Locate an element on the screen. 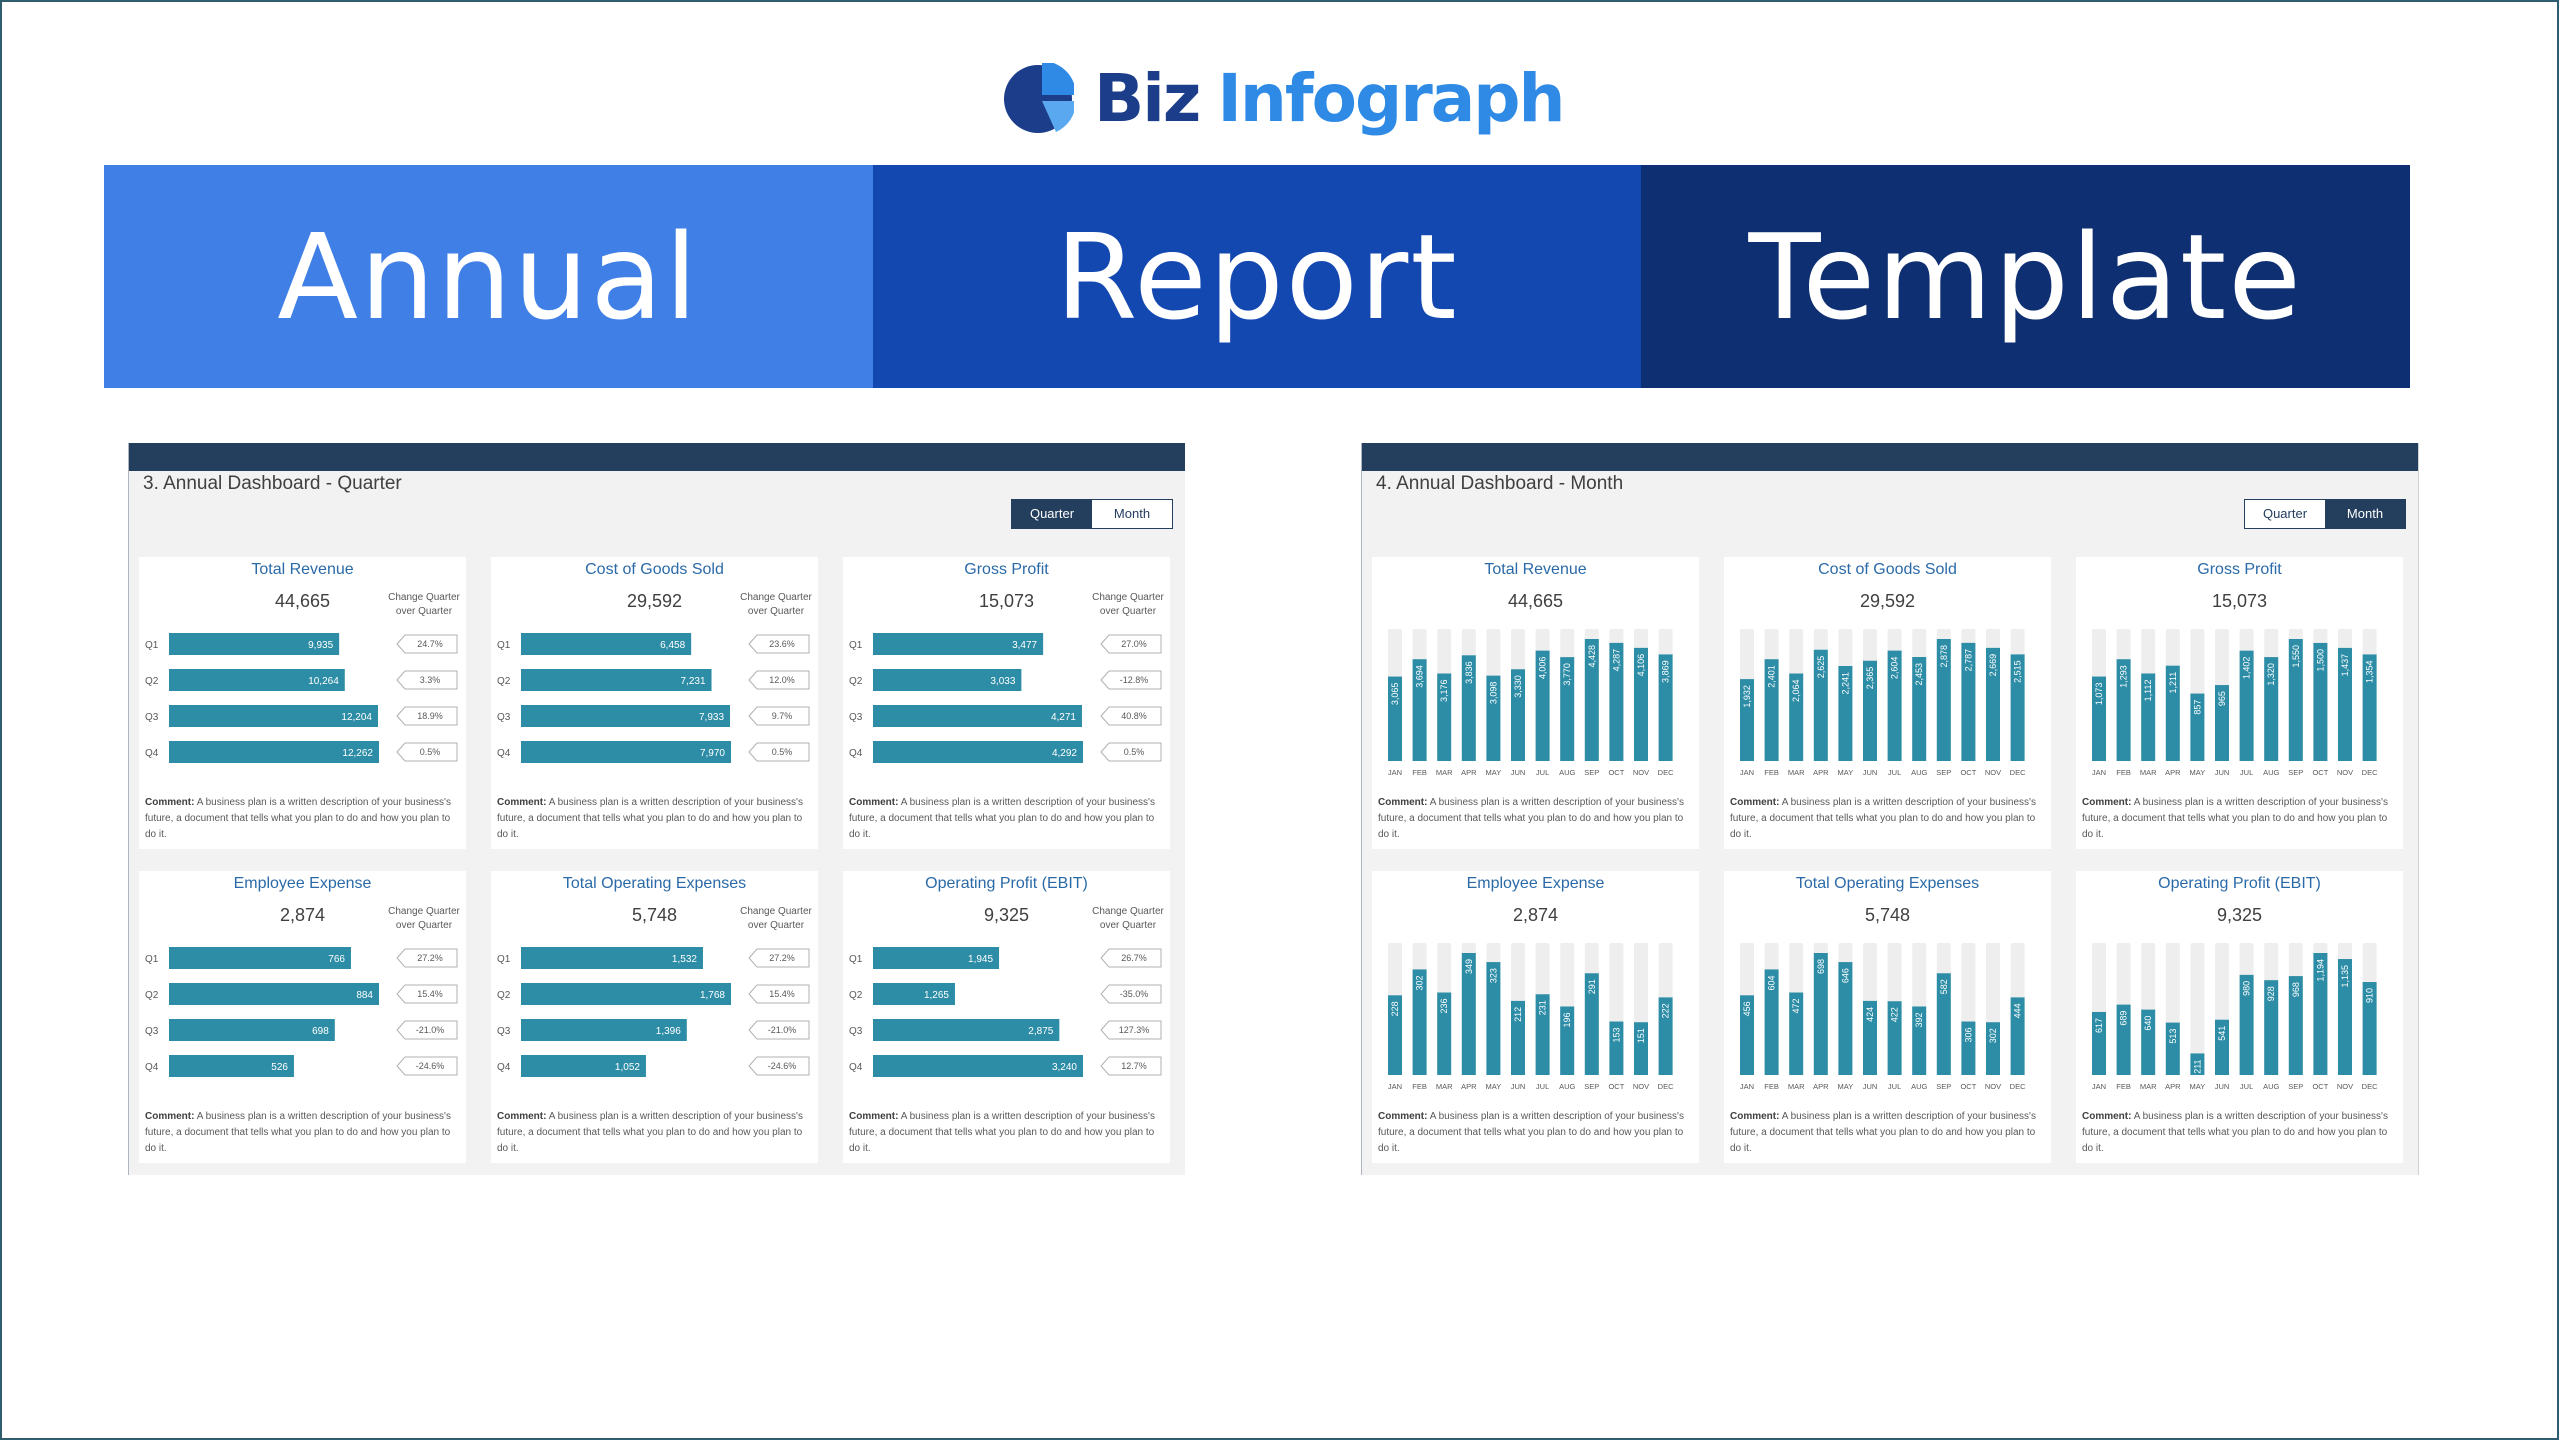  kpi-card-title: Operating Profit (EBIT) is located at coordinates (1006, 883).